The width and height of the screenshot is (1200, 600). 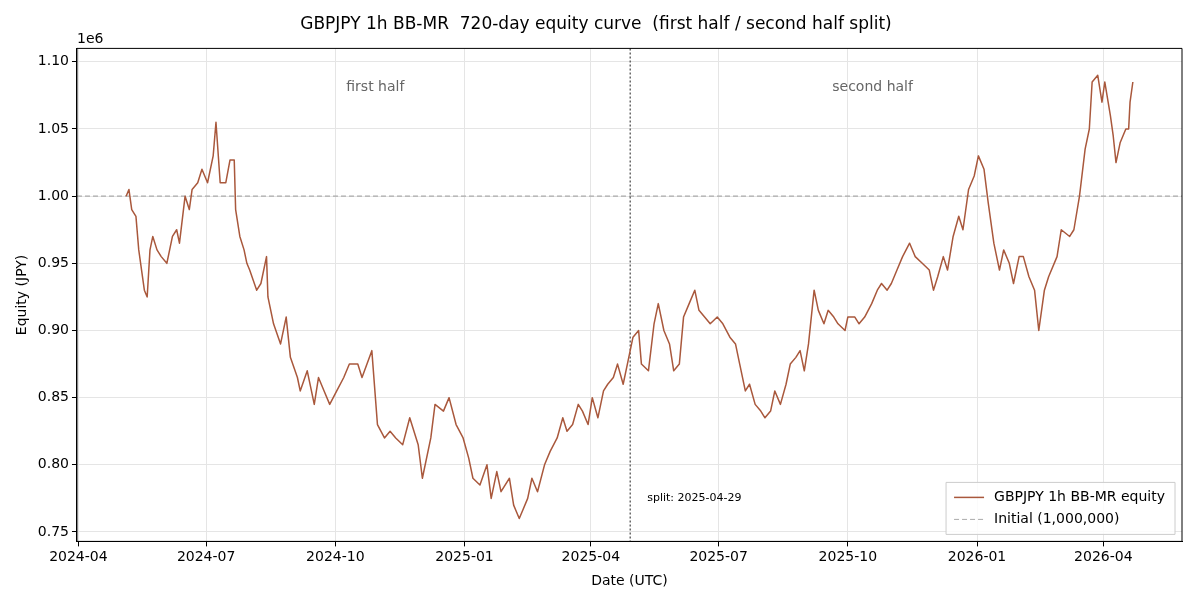 What do you see at coordinates (206, 556) in the screenshot?
I see `x-tick-label: 2024-07` at bounding box center [206, 556].